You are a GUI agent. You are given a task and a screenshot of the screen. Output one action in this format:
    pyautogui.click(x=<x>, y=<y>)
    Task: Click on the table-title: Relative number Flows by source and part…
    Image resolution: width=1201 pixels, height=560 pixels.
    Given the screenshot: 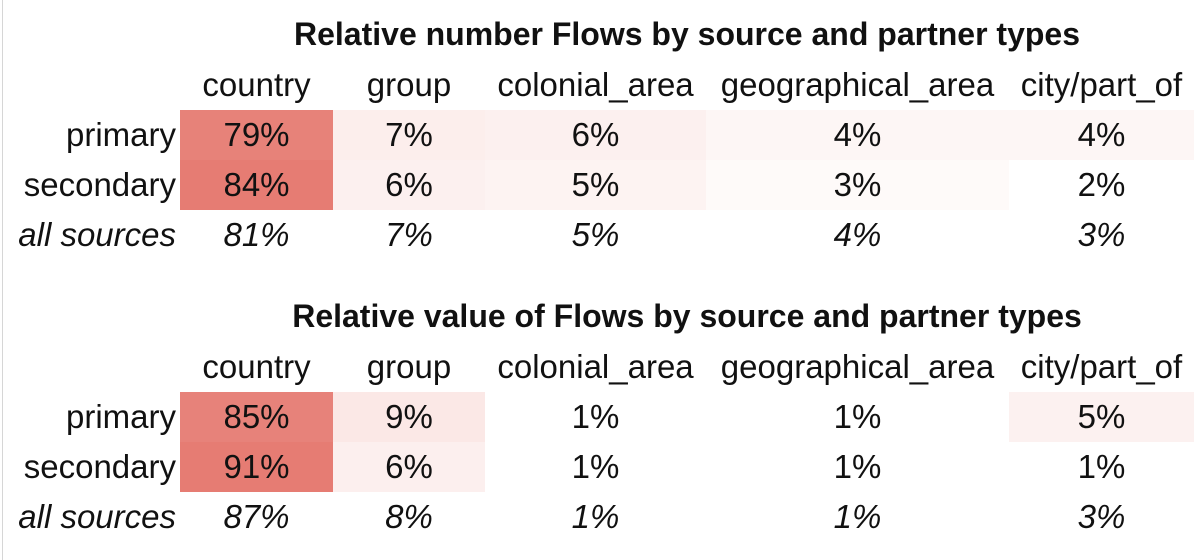 What is the action you would take?
    pyautogui.click(x=687, y=34)
    